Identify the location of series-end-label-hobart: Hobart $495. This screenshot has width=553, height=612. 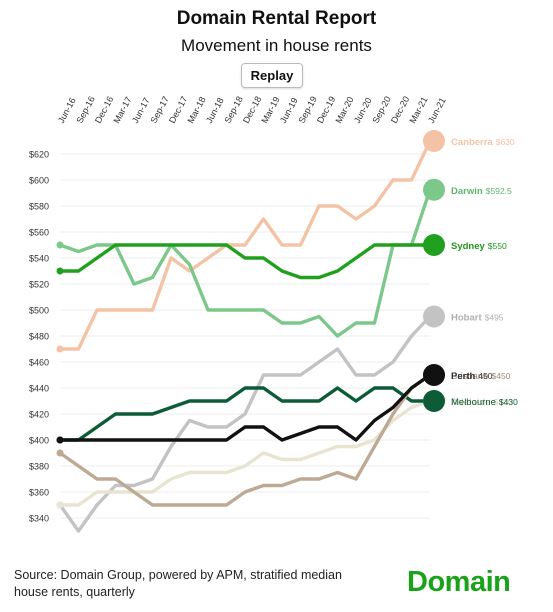
(477, 318).